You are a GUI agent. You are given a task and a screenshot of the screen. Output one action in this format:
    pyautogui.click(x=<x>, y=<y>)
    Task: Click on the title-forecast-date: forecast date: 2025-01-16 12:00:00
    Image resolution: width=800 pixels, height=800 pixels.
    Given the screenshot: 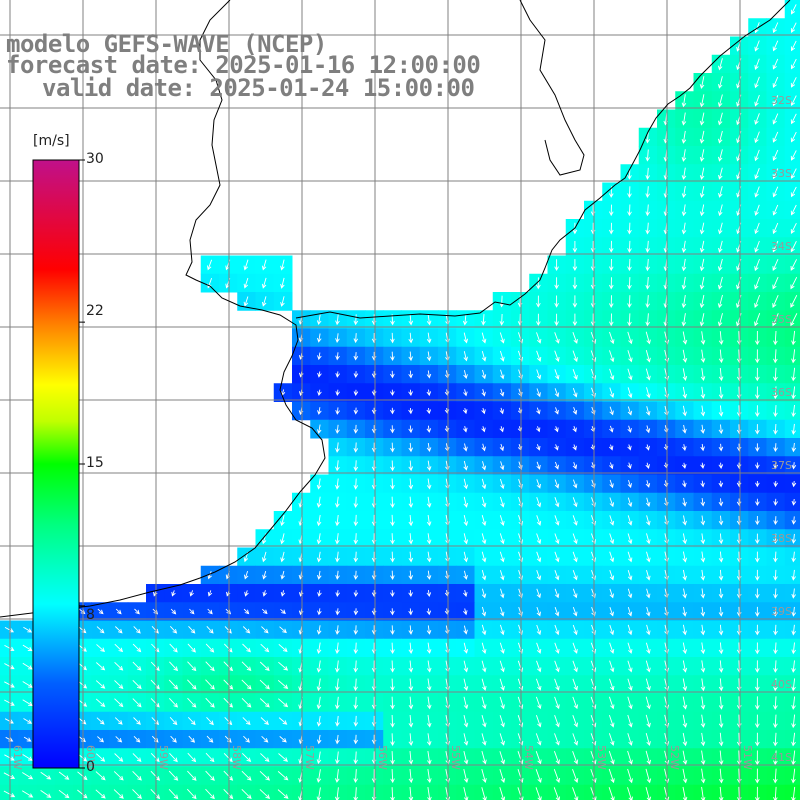 What is the action you would take?
    pyautogui.click(x=243, y=65)
    